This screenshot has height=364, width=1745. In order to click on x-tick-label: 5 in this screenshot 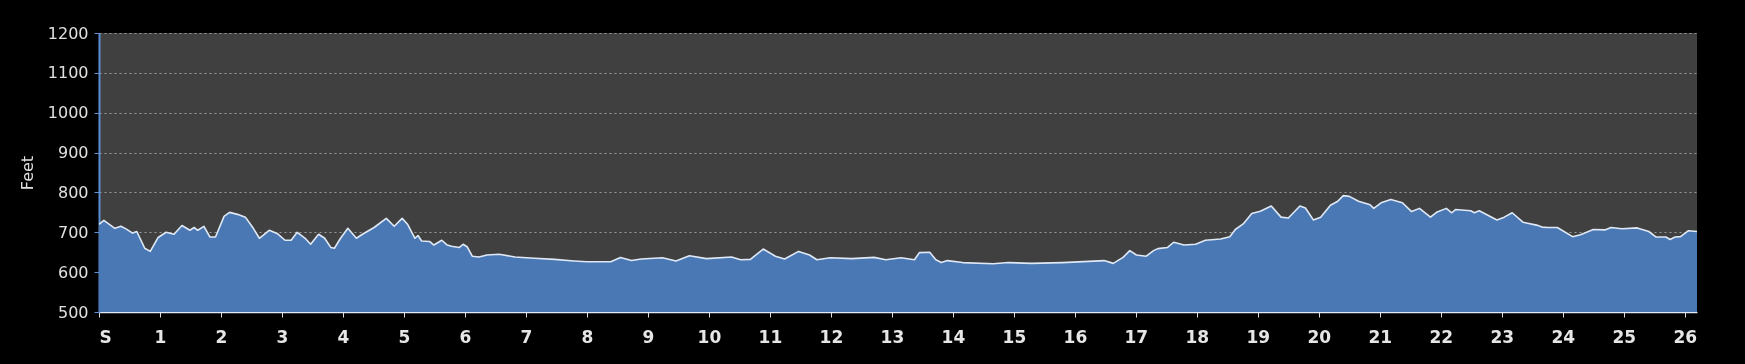, I will do `click(404, 336)`.